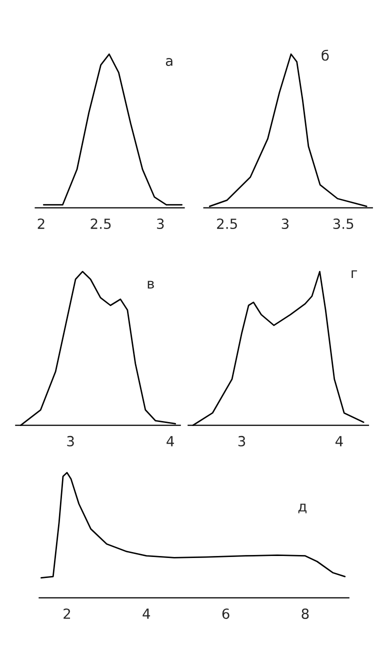  I want to click on annotation: г, so click(355, 274).